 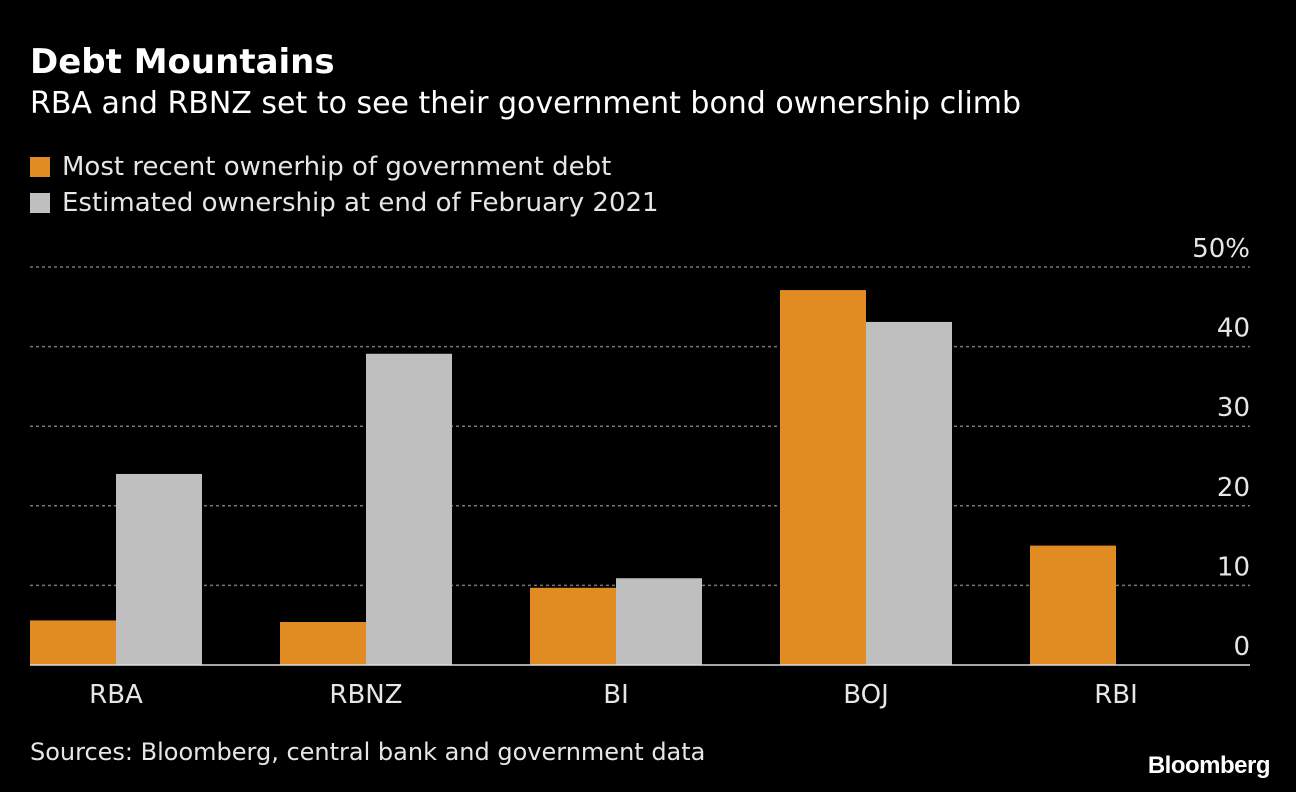 I want to click on bar-rbnz-estimated, so click(x=409, y=509).